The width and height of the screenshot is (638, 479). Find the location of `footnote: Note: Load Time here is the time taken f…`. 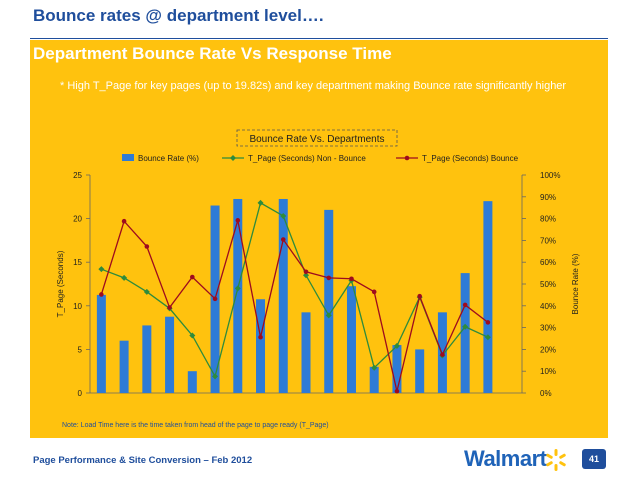

footnote: Note: Load Time here is the time taken f… is located at coordinates (195, 425).